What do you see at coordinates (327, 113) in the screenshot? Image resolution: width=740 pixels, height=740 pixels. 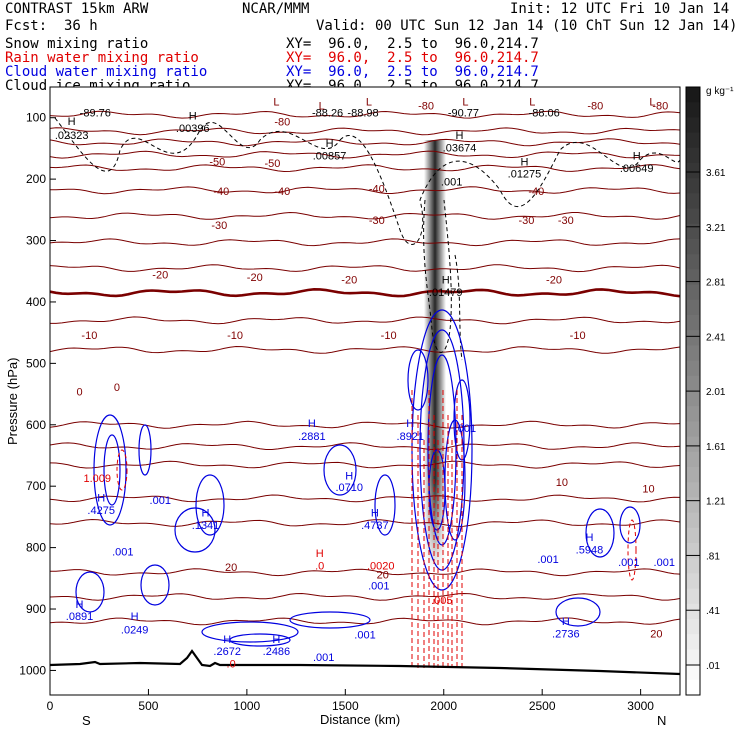 I see `contour-label: -88.26` at bounding box center [327, 113].